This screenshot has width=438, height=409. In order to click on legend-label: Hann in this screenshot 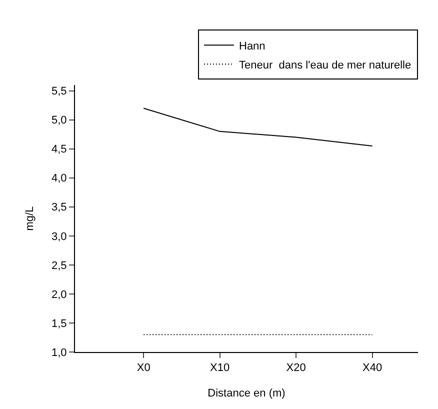, I will do `click(252, 46)`.